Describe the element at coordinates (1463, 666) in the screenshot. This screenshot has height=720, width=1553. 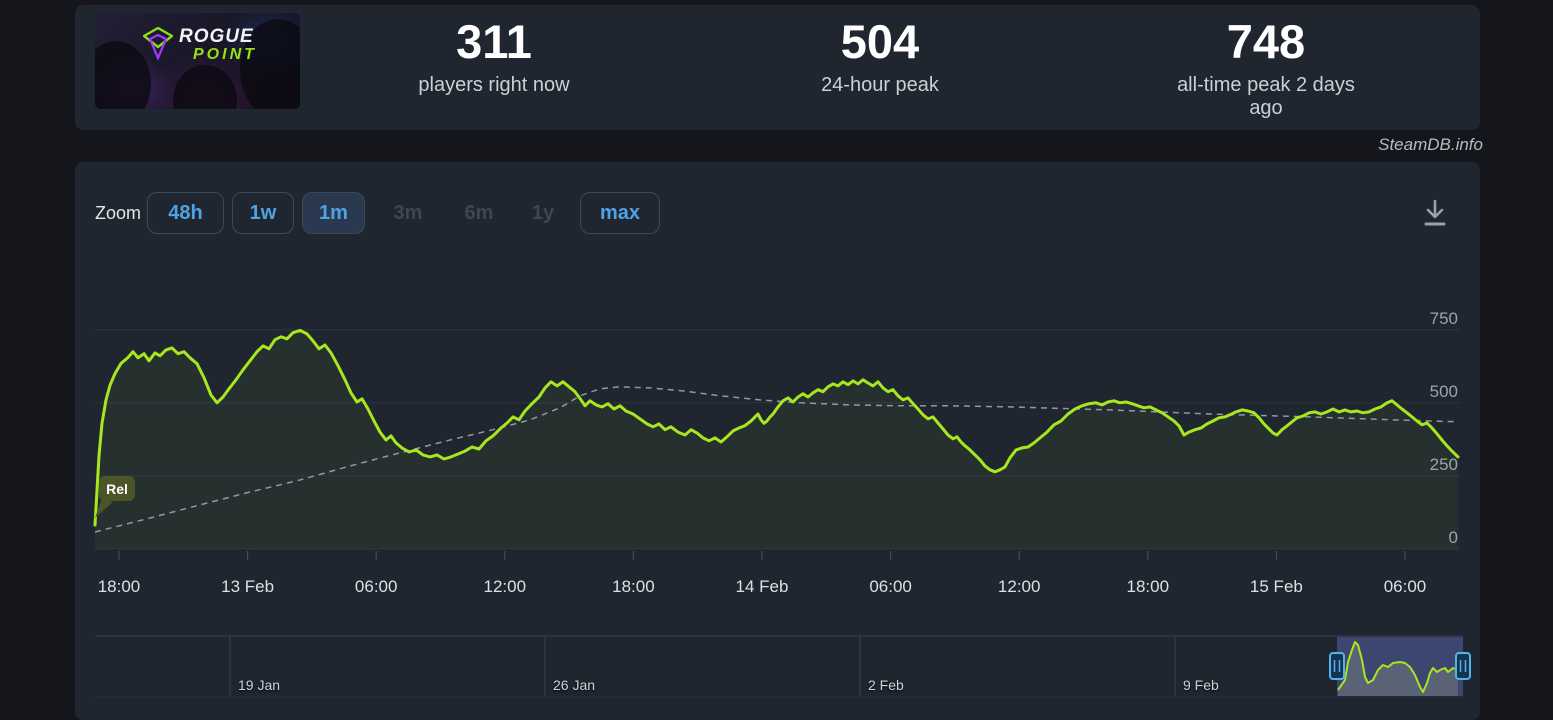
I see `navigator-handle-right` at that location.